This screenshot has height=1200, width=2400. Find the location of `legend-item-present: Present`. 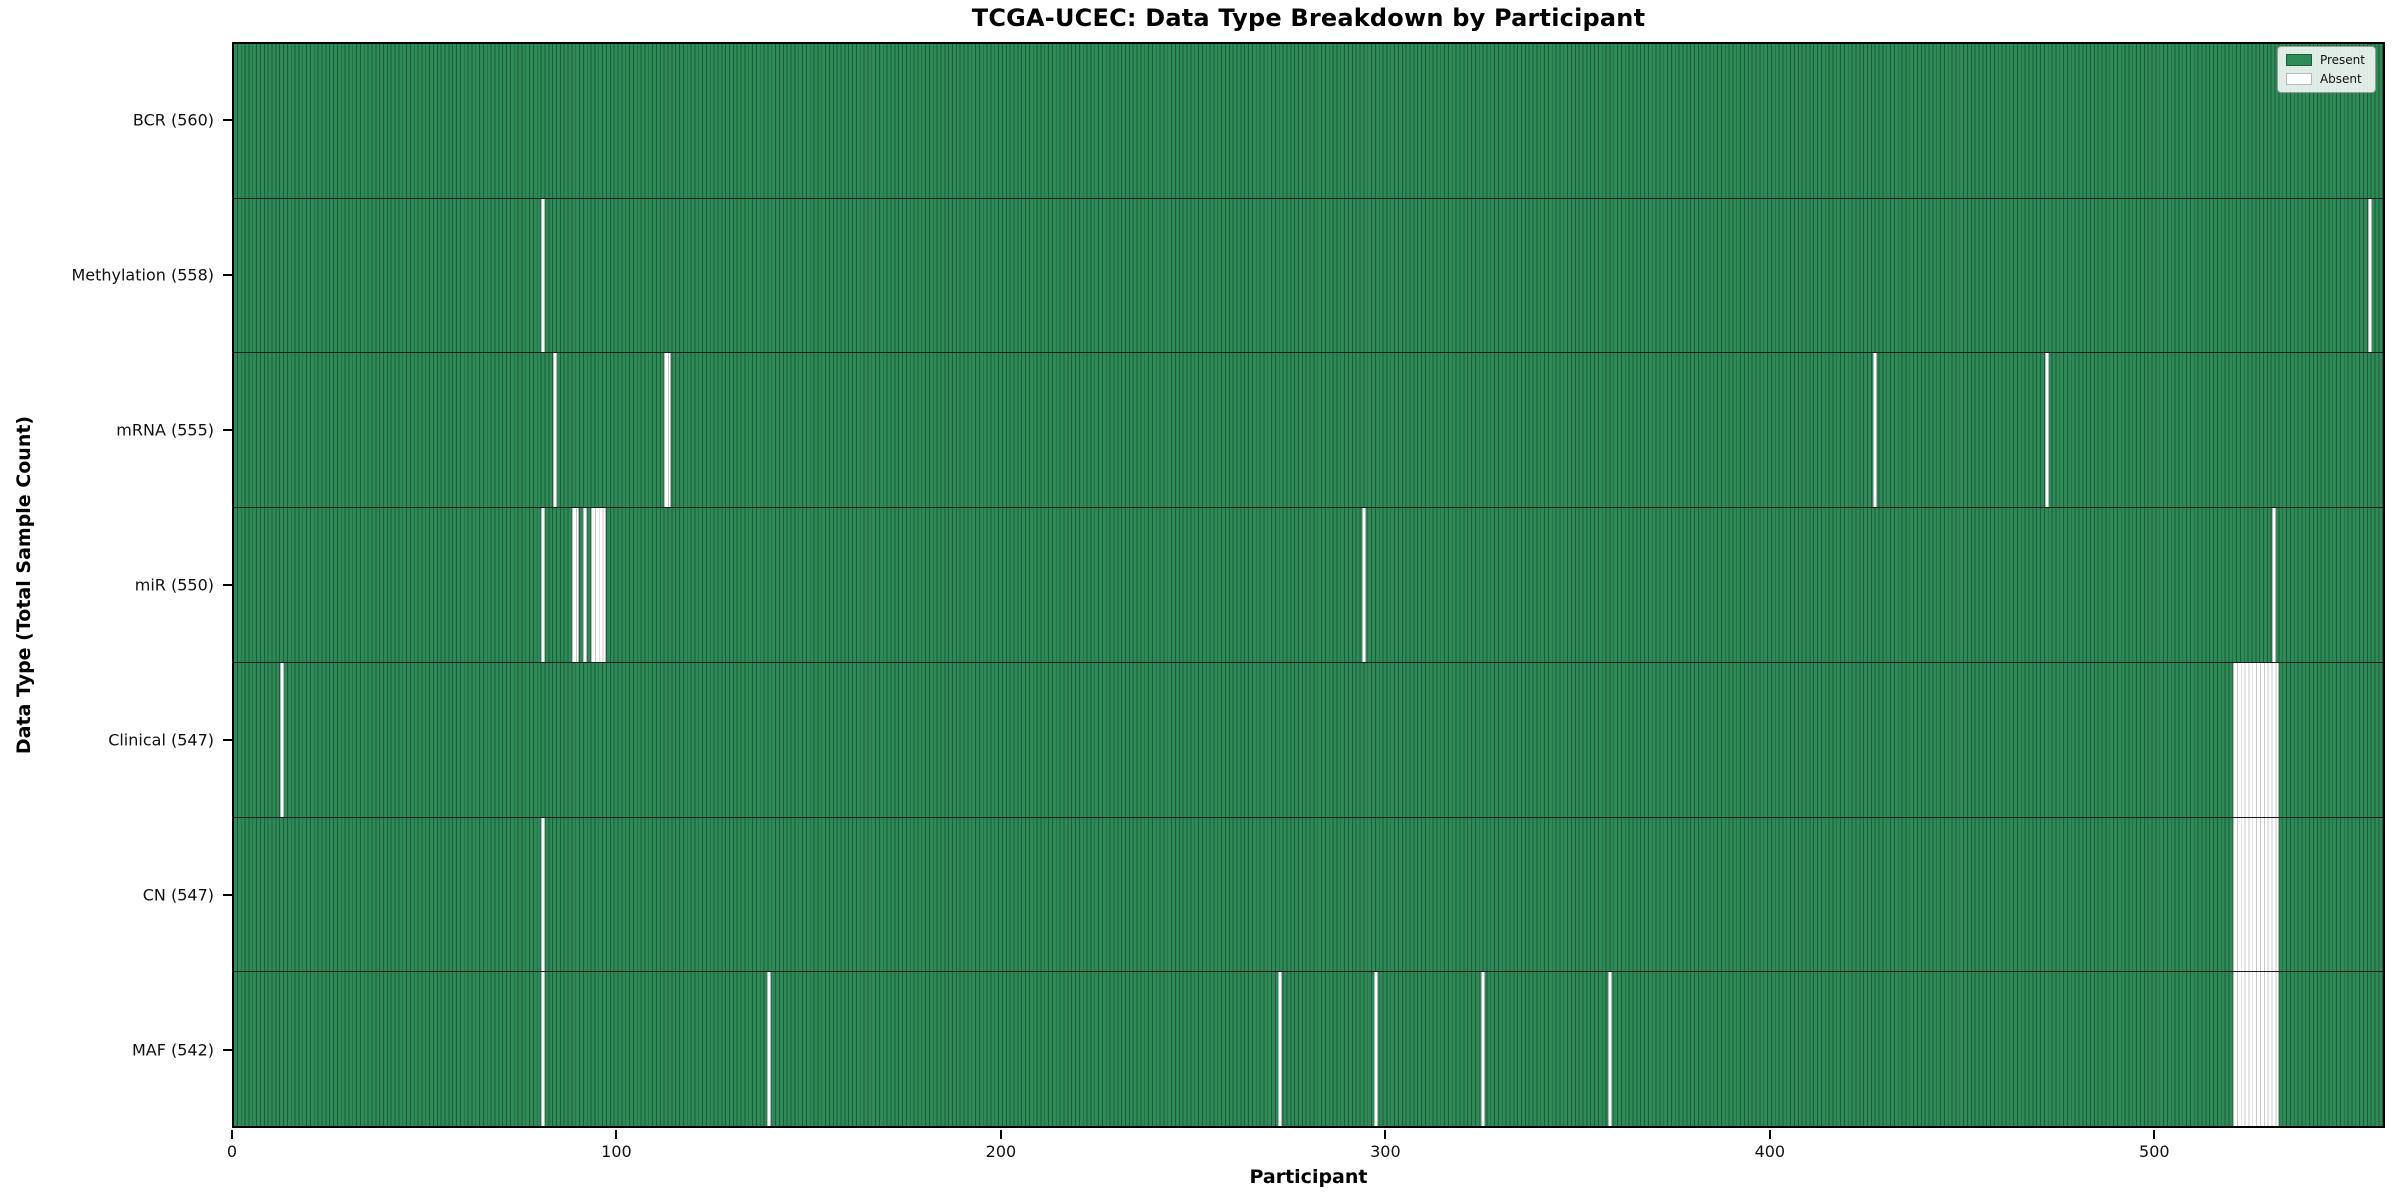

legend-item-present: Present is located at coordinates (2325, 60).